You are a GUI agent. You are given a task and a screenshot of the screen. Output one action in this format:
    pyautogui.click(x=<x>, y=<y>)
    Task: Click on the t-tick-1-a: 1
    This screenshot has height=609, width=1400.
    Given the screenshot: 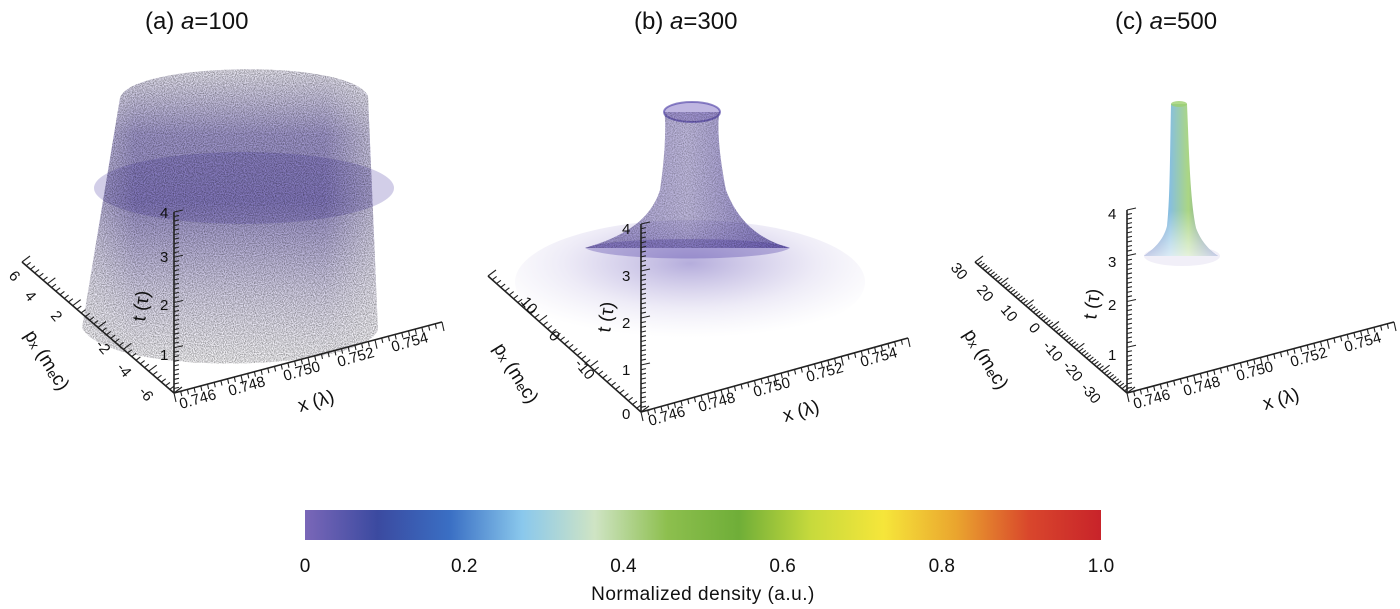 What is the action you would take?
    pyautogui.click(x=164, y=355)
    